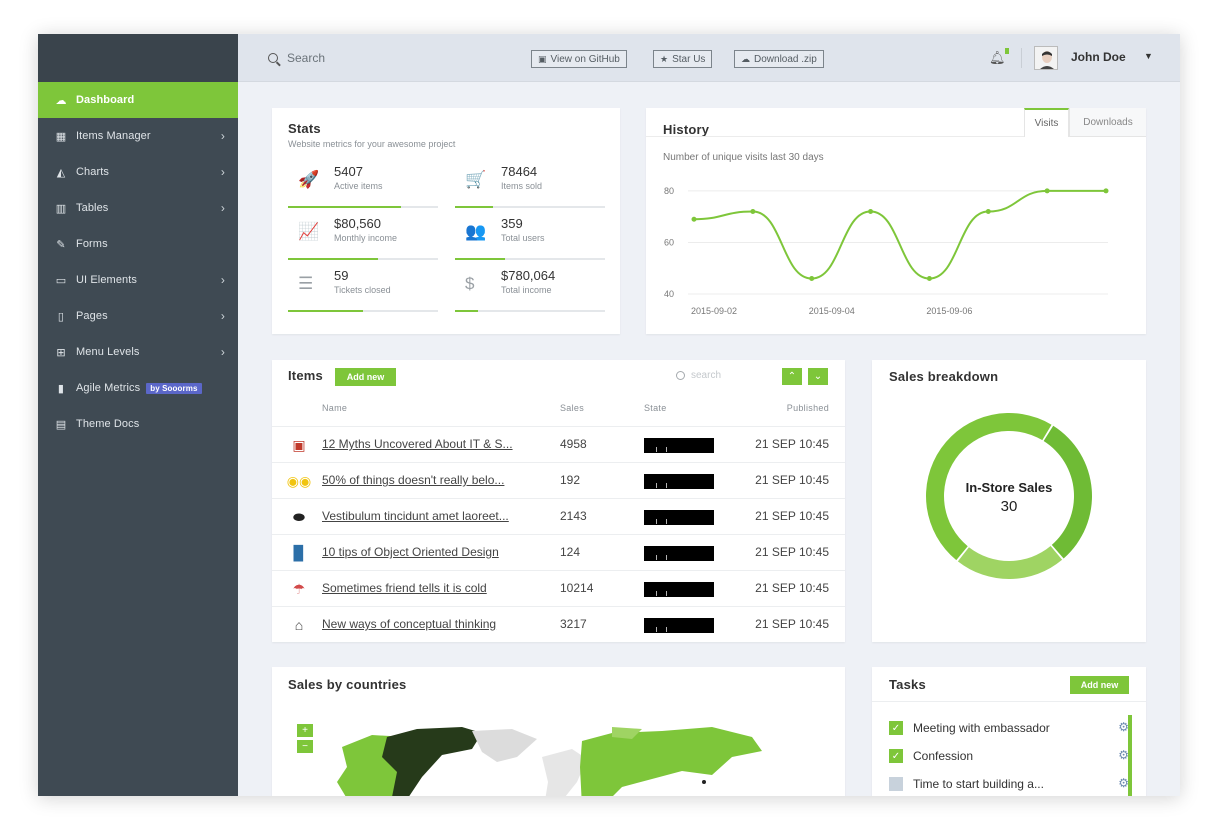 Image resolution: width=1218 pixels, height=838 pixels. I want to click on sort-down-button: ⌄, so click(818, 376).